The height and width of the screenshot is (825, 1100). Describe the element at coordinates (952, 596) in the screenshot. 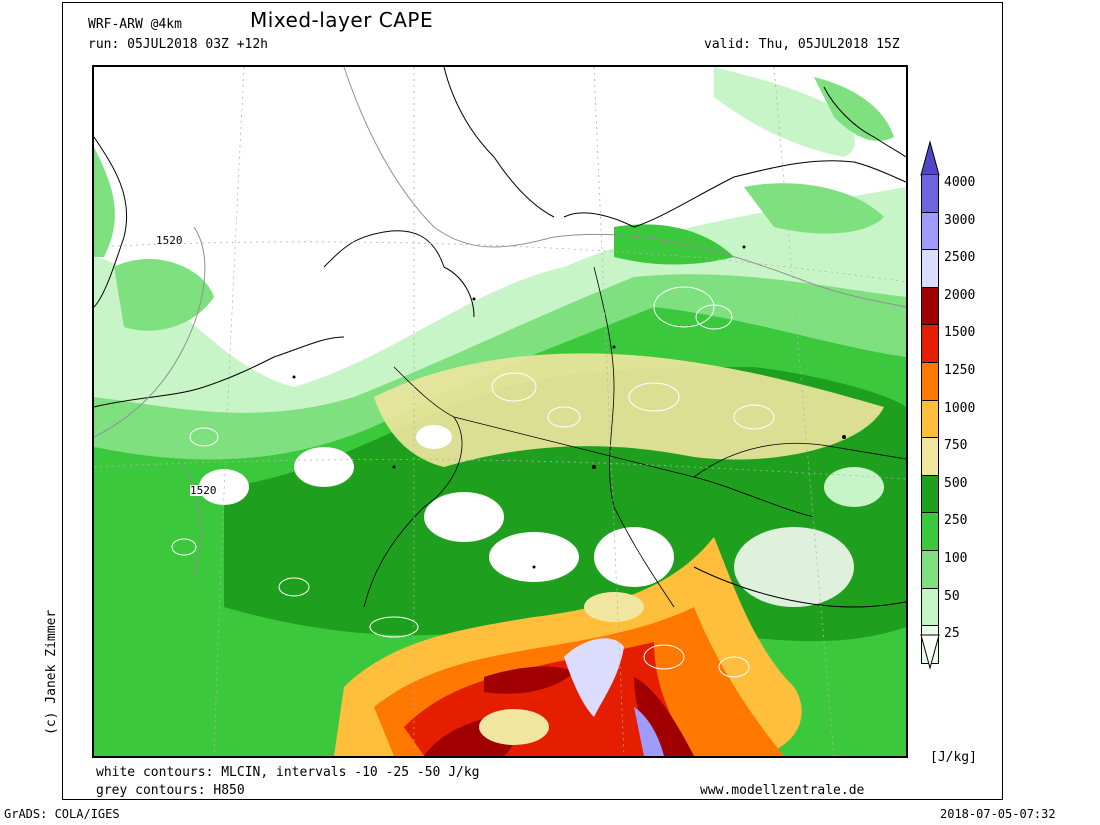

I see `colorbar-label-50: 50` at that location.